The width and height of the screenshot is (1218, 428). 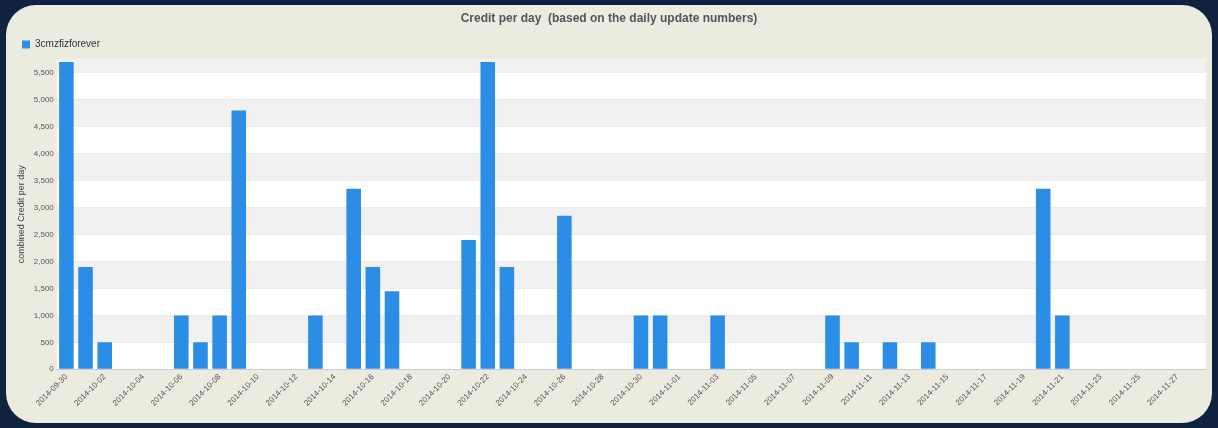 I want to click on y-tick-label: 3,000, so click(x=44, y=207).